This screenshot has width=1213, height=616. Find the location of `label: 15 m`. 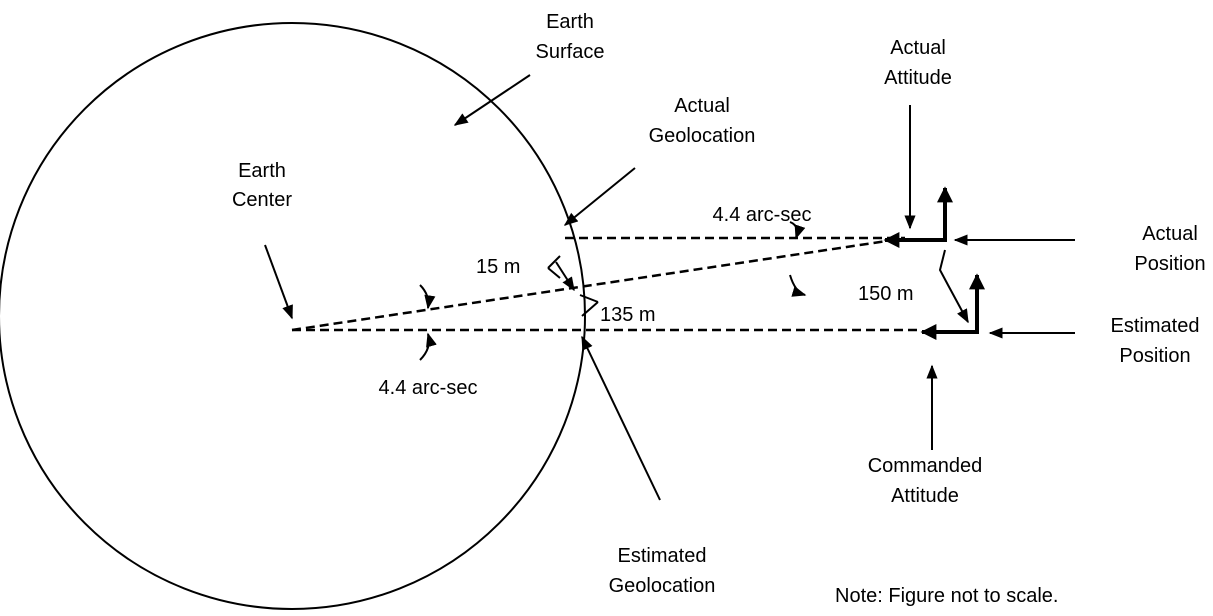

label: 15 m is located at coordinates (498, 267).